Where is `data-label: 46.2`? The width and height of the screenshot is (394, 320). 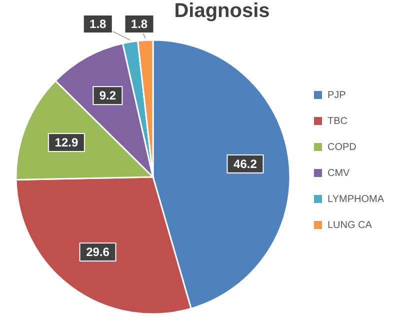 data-label: 46.2 is located at coordinates (246, 163).